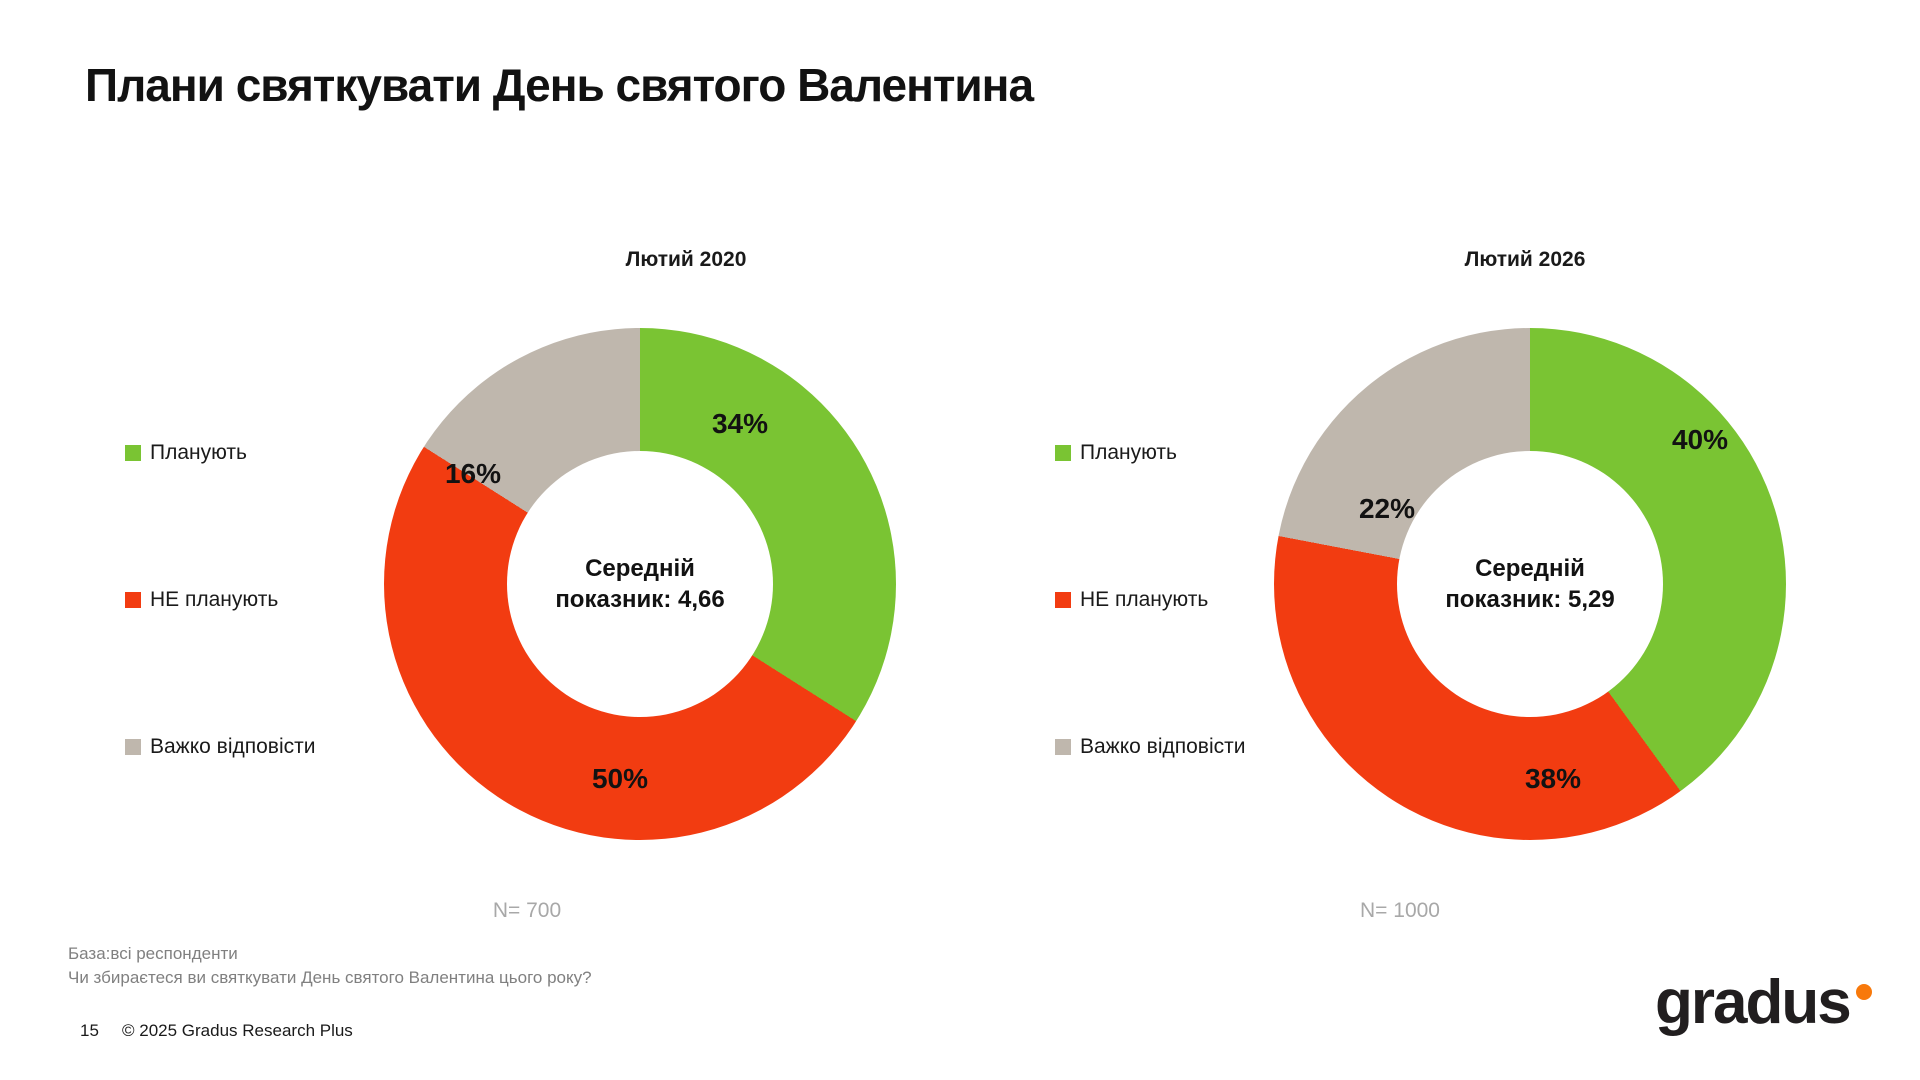  I want to click on average-score-line2: показник: 5,29, so click(1530, 599).